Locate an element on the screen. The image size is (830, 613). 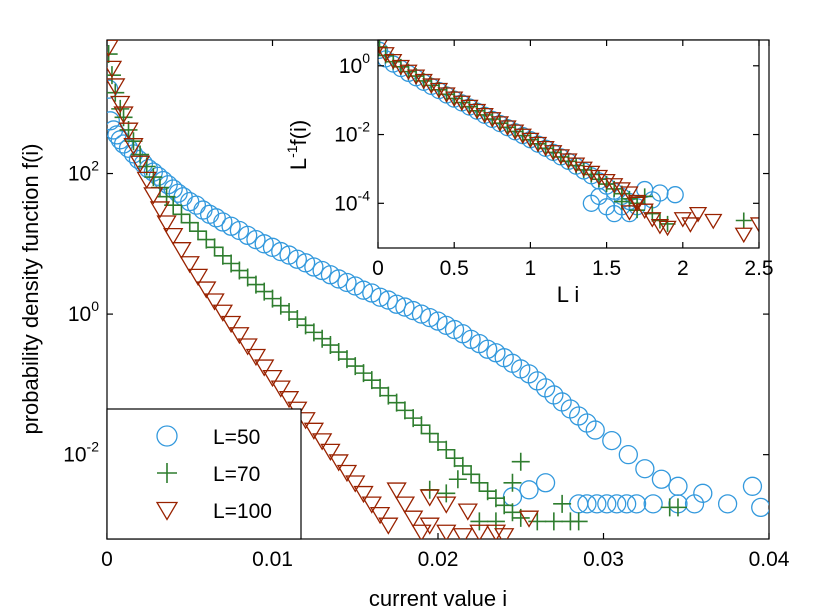
x-tick-label: 0 is located at coordinates (378, 268).